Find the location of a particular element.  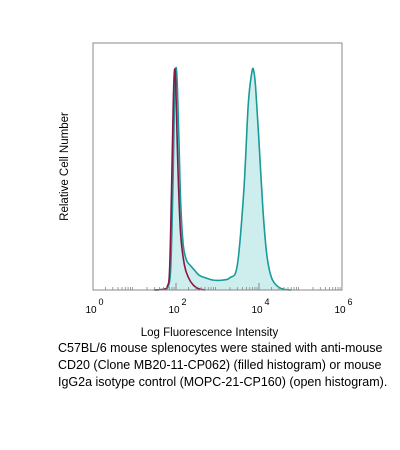

x-tick-exponent: 2 is located at coordinates (183, 302).